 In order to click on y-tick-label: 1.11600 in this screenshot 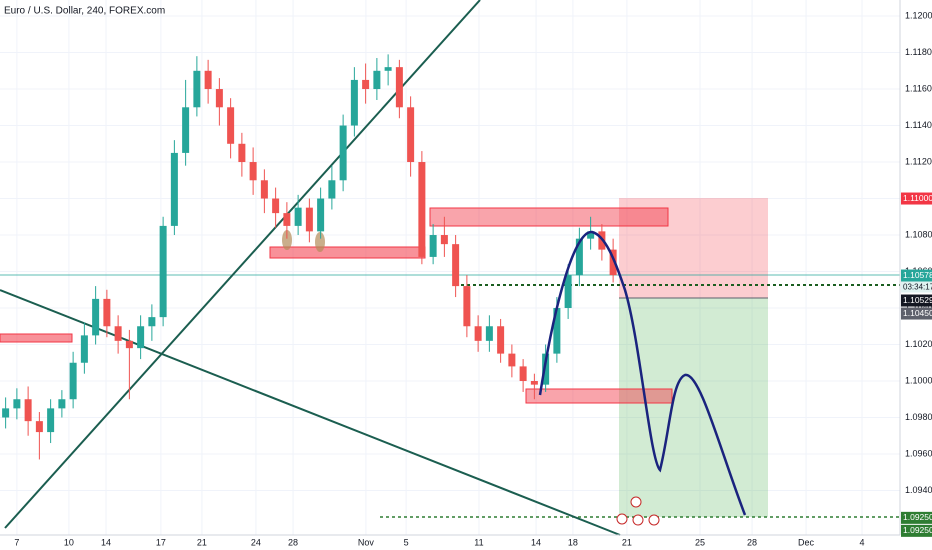, I will do `click(918, 88)`.